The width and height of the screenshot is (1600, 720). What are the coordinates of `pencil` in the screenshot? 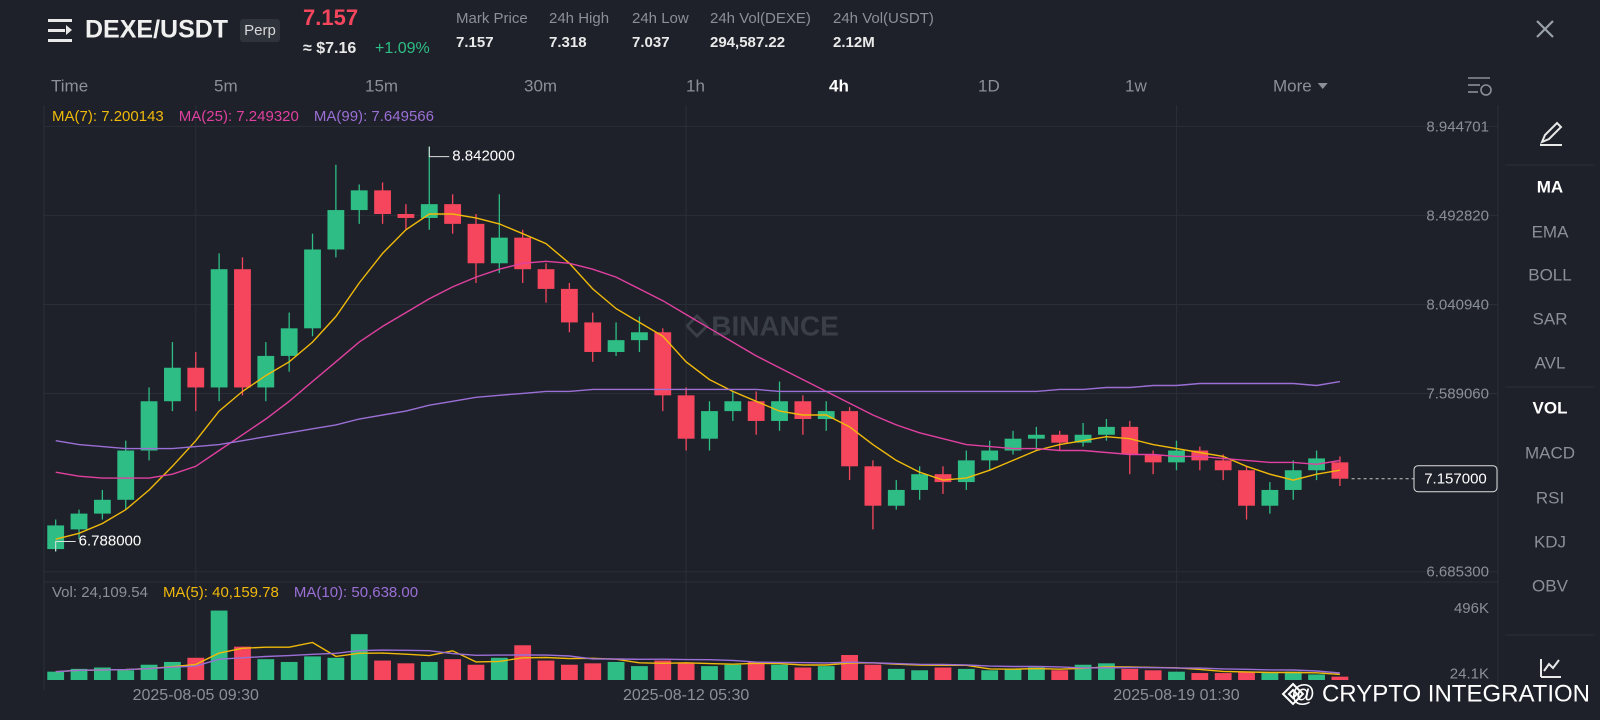 It's located at (1551, 132).